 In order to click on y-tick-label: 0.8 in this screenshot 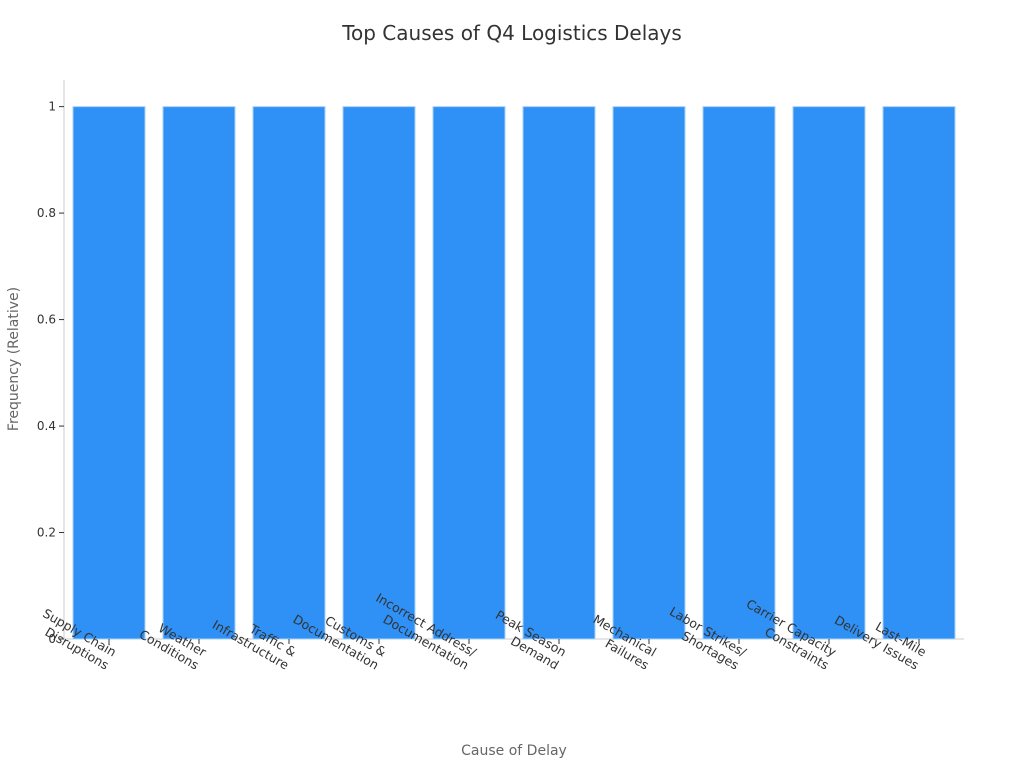, I will do `click(46, 213)`.